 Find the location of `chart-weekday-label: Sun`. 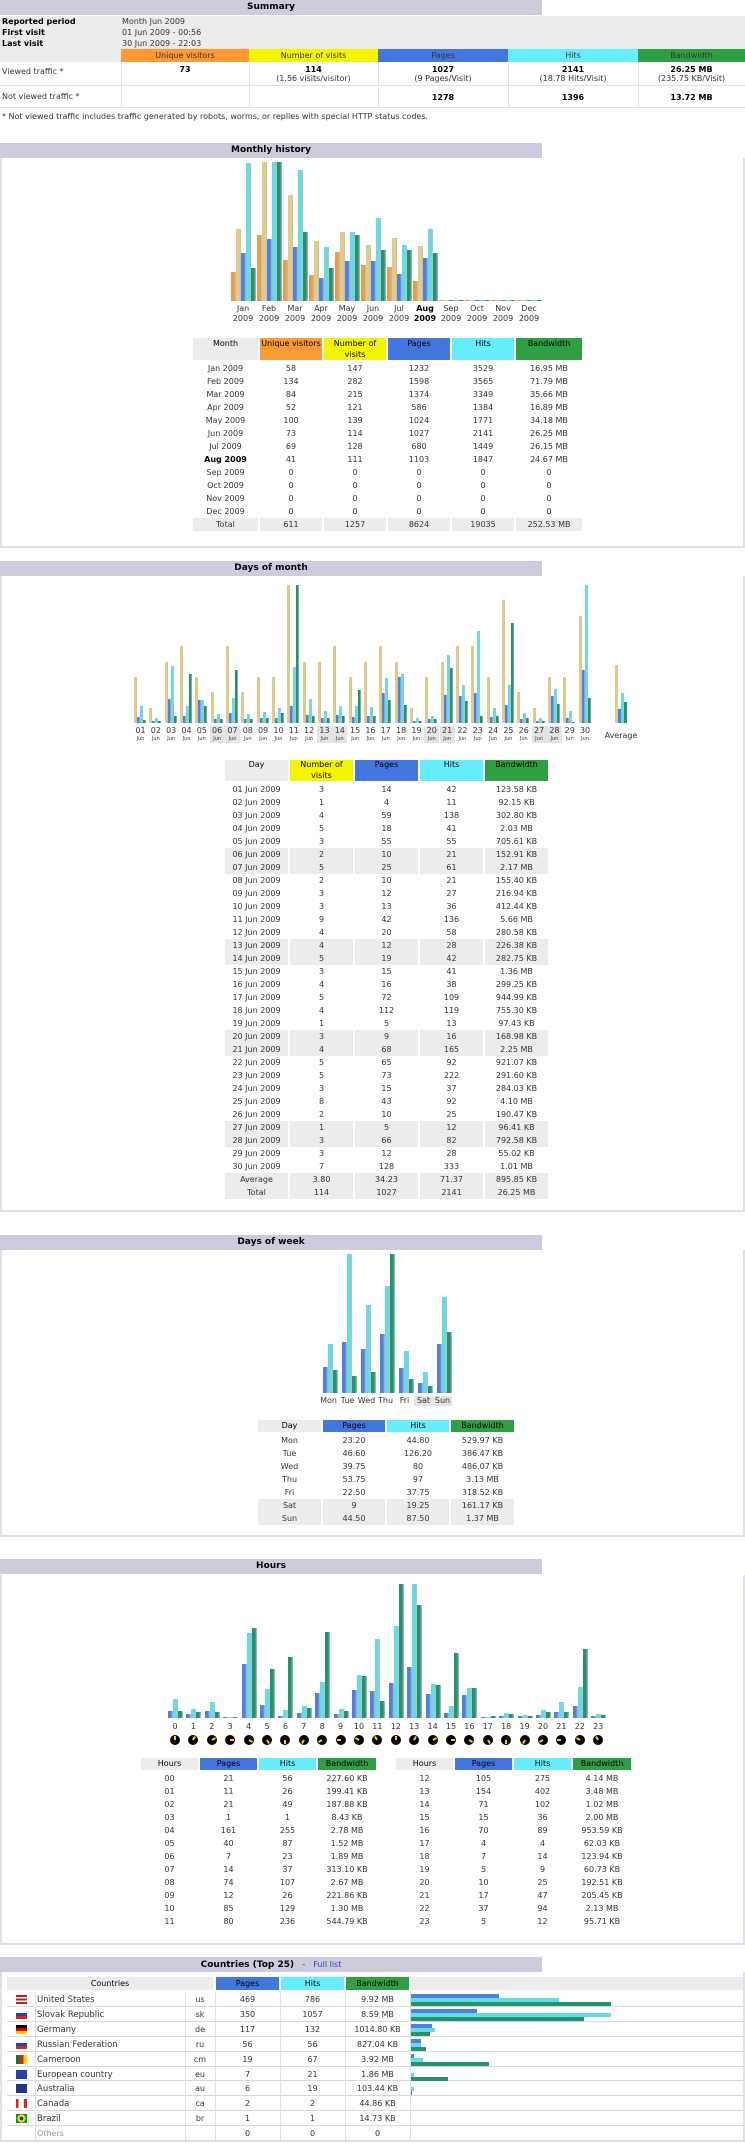

chart-weekday-label: Sun is located at coordinates (442, 1401).